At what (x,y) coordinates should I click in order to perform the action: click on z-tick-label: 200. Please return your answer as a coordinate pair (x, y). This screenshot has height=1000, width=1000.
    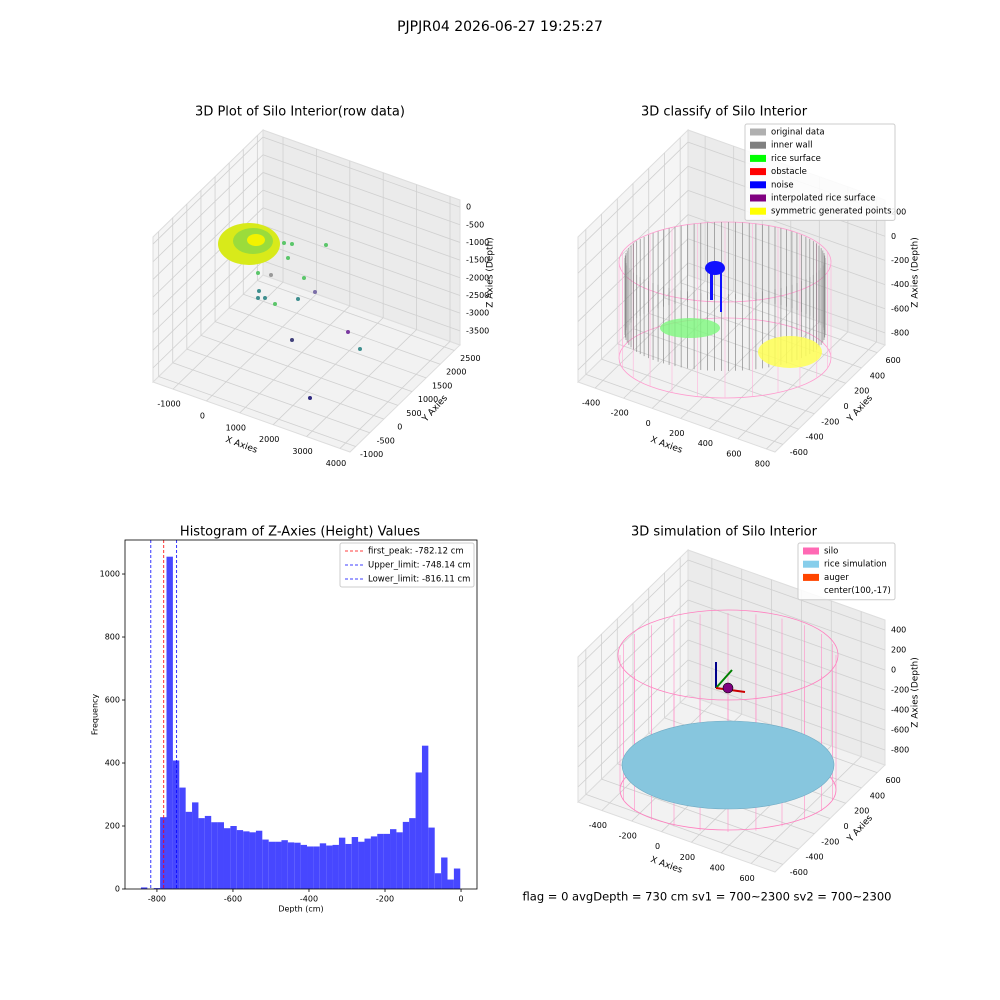
    Looking at the image, I should click on (898, 212).